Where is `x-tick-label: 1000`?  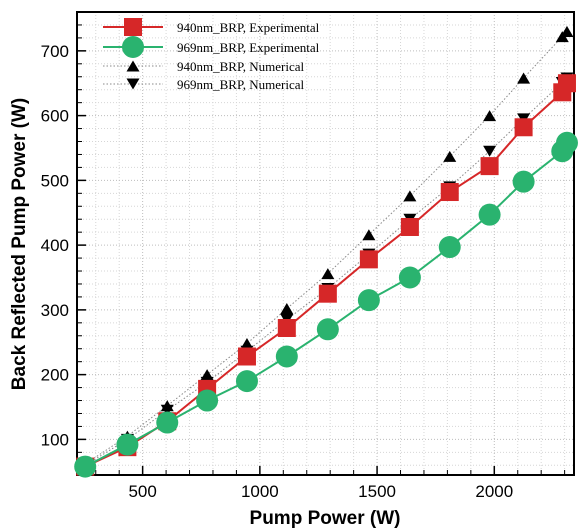
x-tick-label: 1000 is located at coordinates (260, 491).